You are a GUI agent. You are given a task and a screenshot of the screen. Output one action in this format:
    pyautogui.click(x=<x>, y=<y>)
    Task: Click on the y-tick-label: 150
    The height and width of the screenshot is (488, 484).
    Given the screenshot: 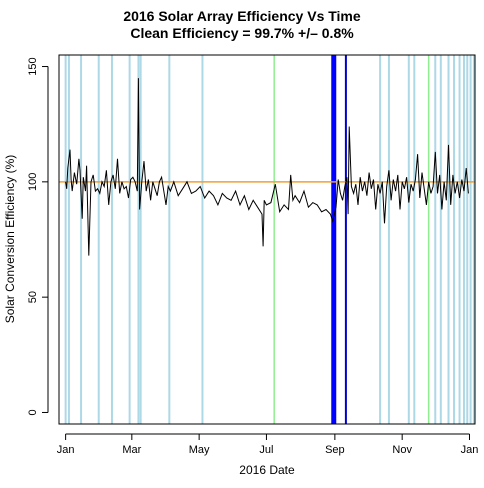 What is the action you would take?
    pyautogui.click(x=33, y=66)
    